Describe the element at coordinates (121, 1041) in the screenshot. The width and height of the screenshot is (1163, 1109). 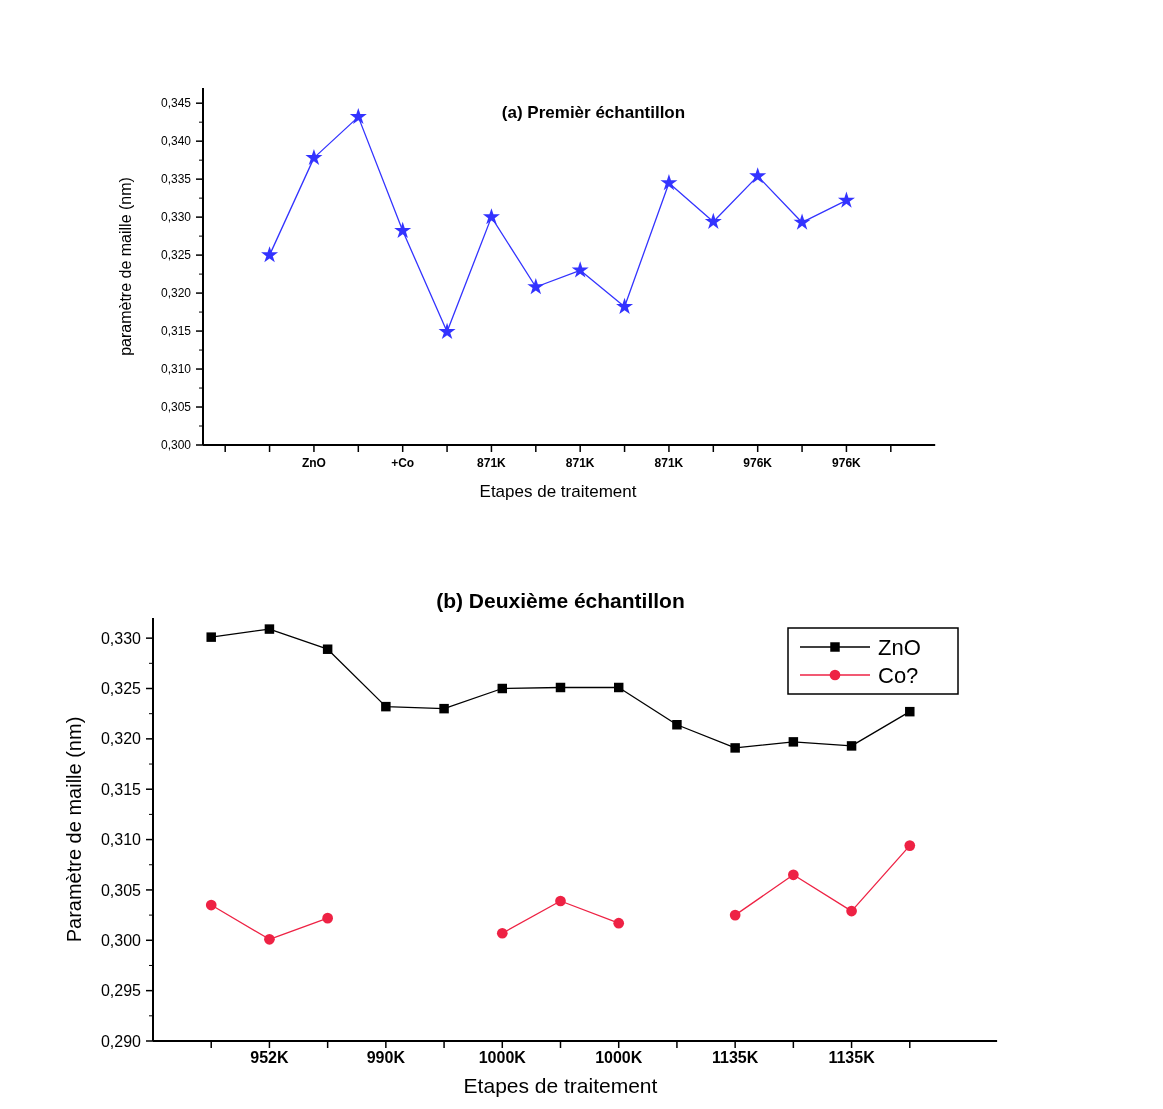
I see `y-tick-label: 0,290` at that location.